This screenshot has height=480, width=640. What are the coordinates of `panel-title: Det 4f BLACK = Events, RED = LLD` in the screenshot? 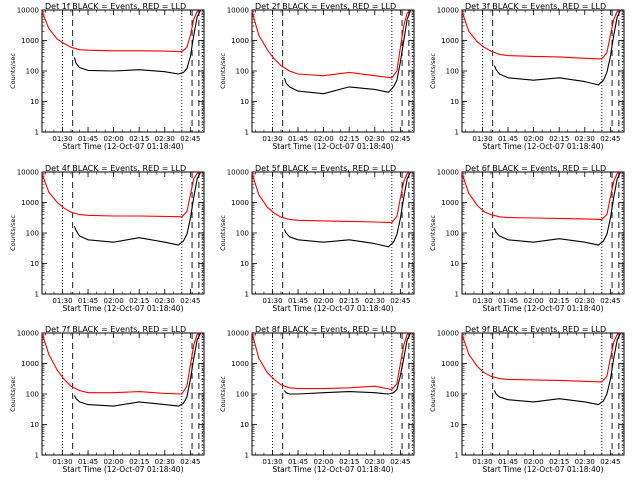 It's located at (115, 168).